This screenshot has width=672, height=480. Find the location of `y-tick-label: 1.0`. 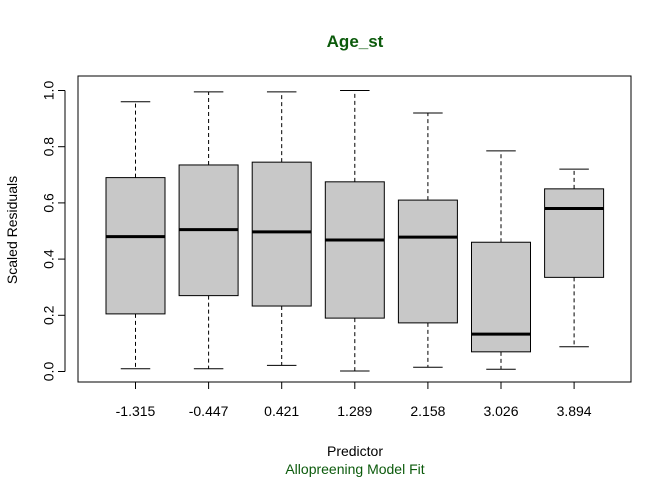

y-tick-label: 1.0 is located at coordinates (49, 91).